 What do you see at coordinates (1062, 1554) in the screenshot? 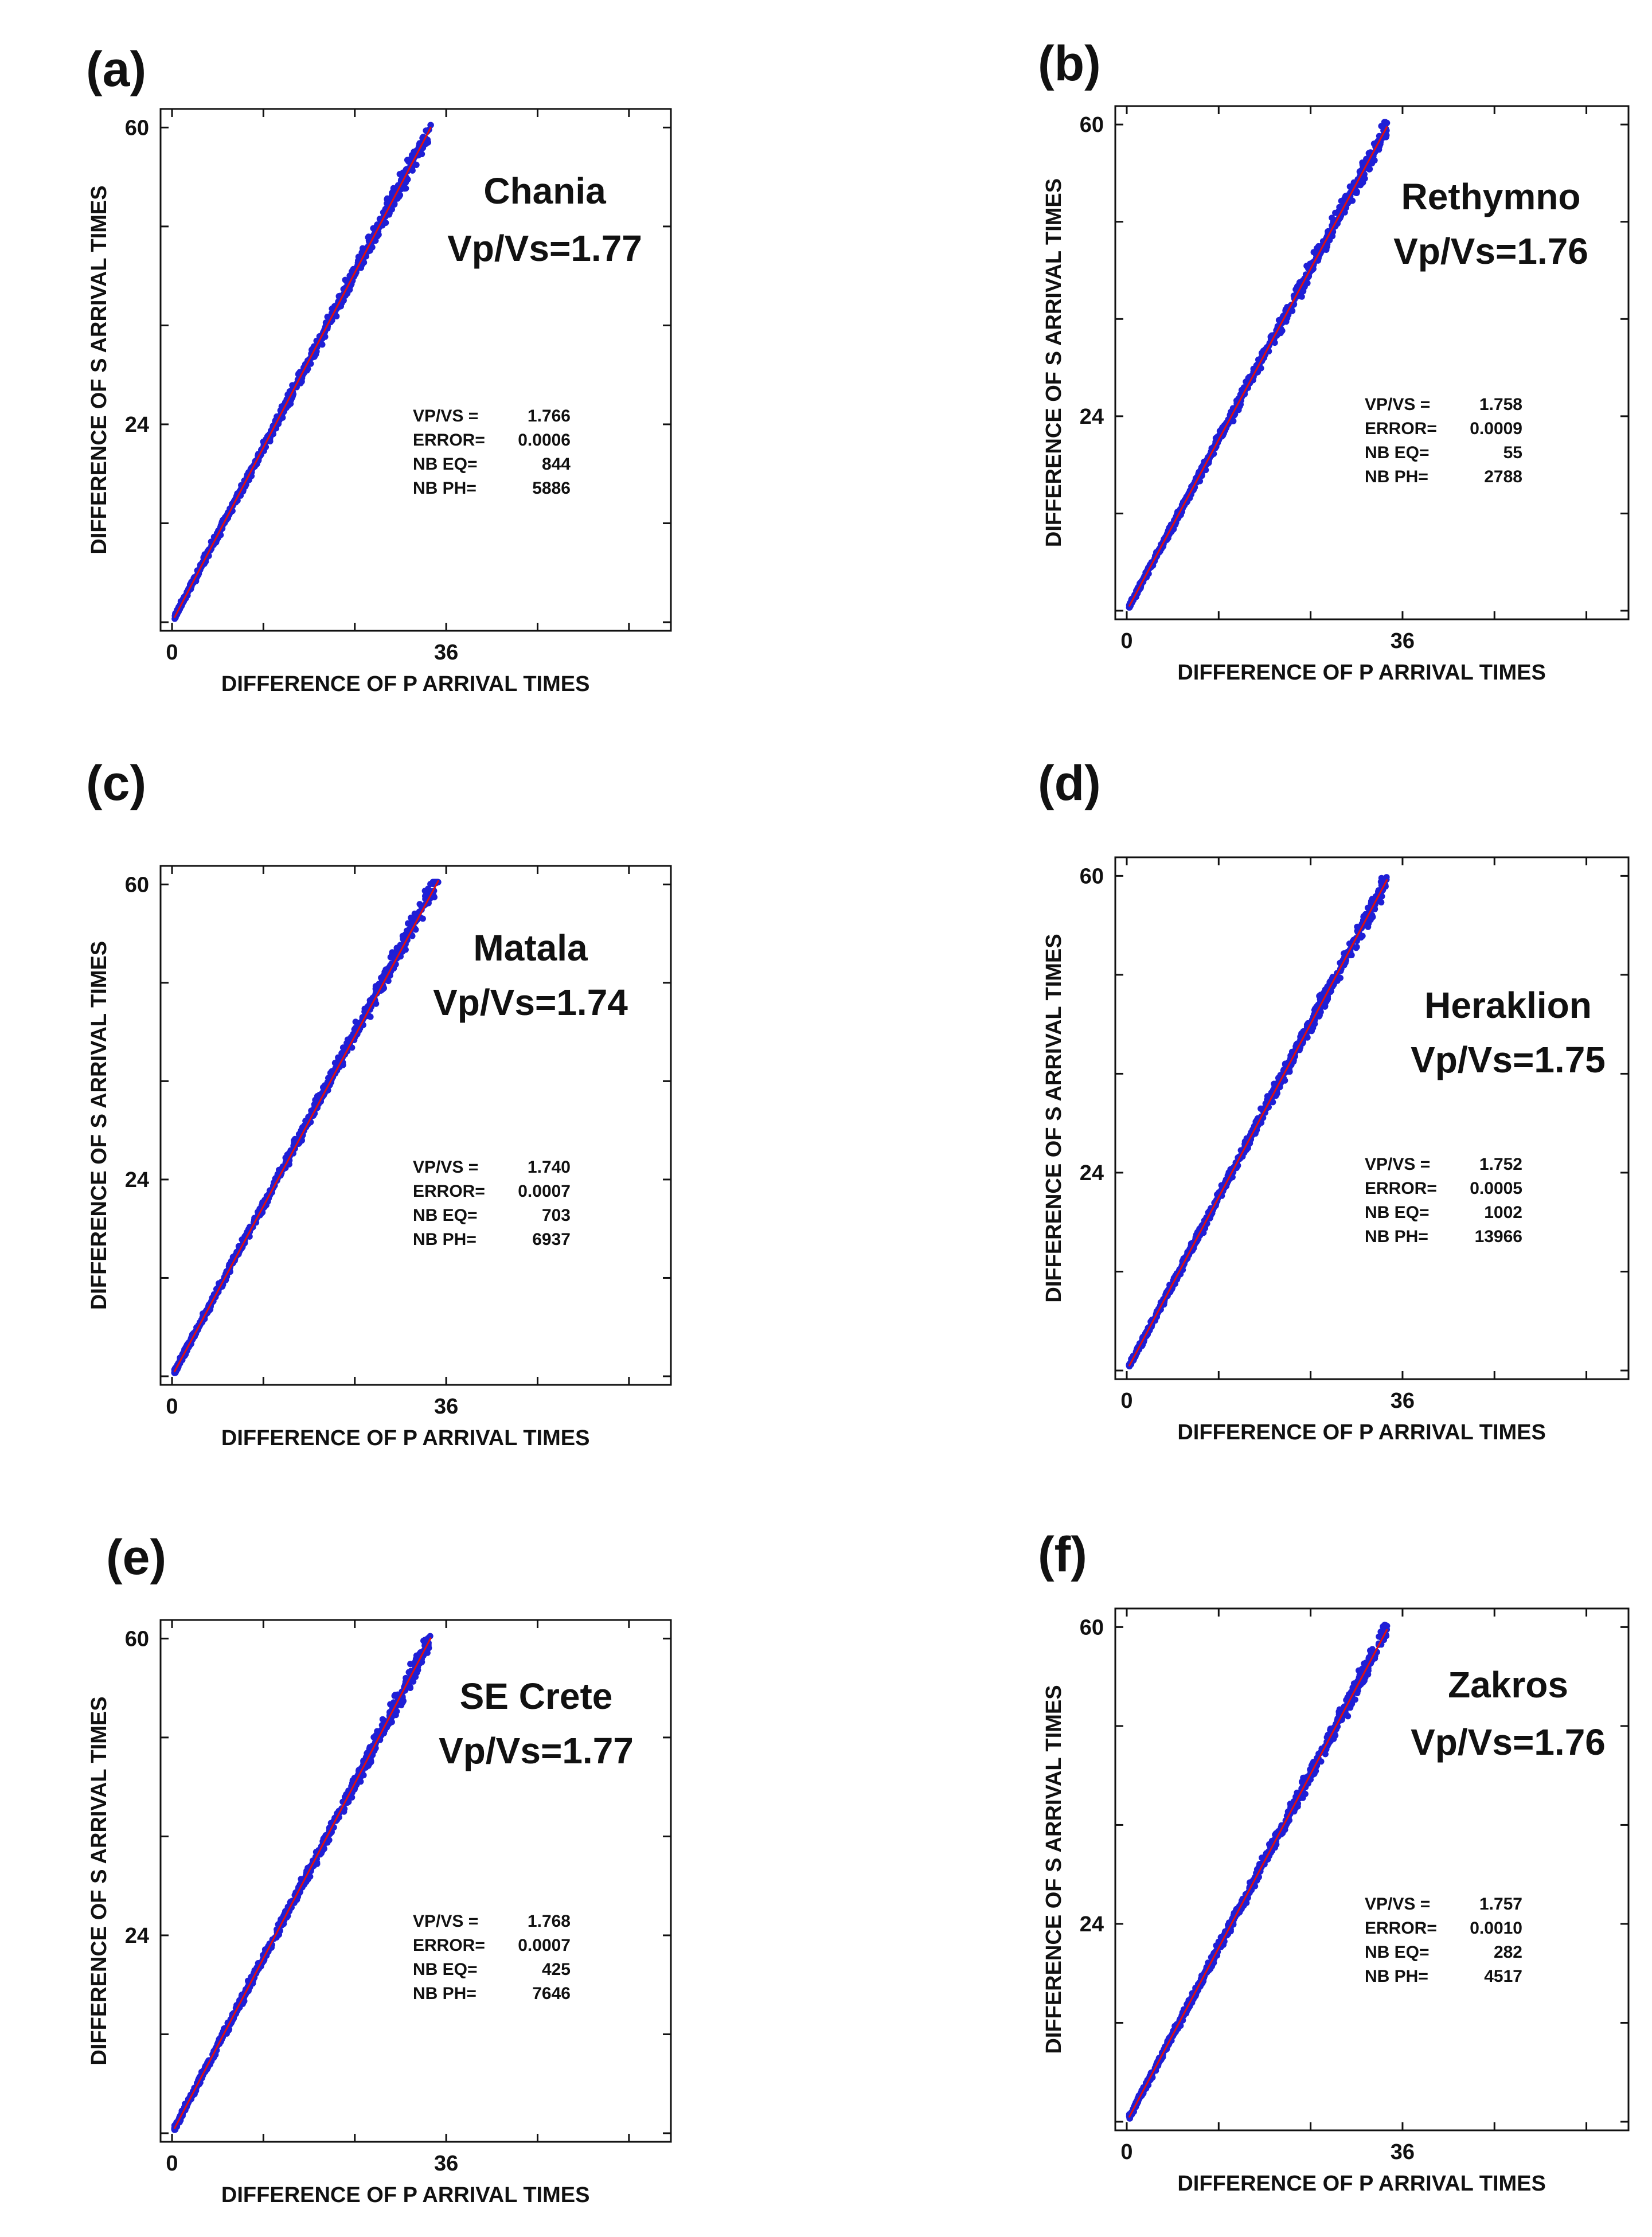
I see `panel-label: (f)` at bounding box center [1062, 1554].